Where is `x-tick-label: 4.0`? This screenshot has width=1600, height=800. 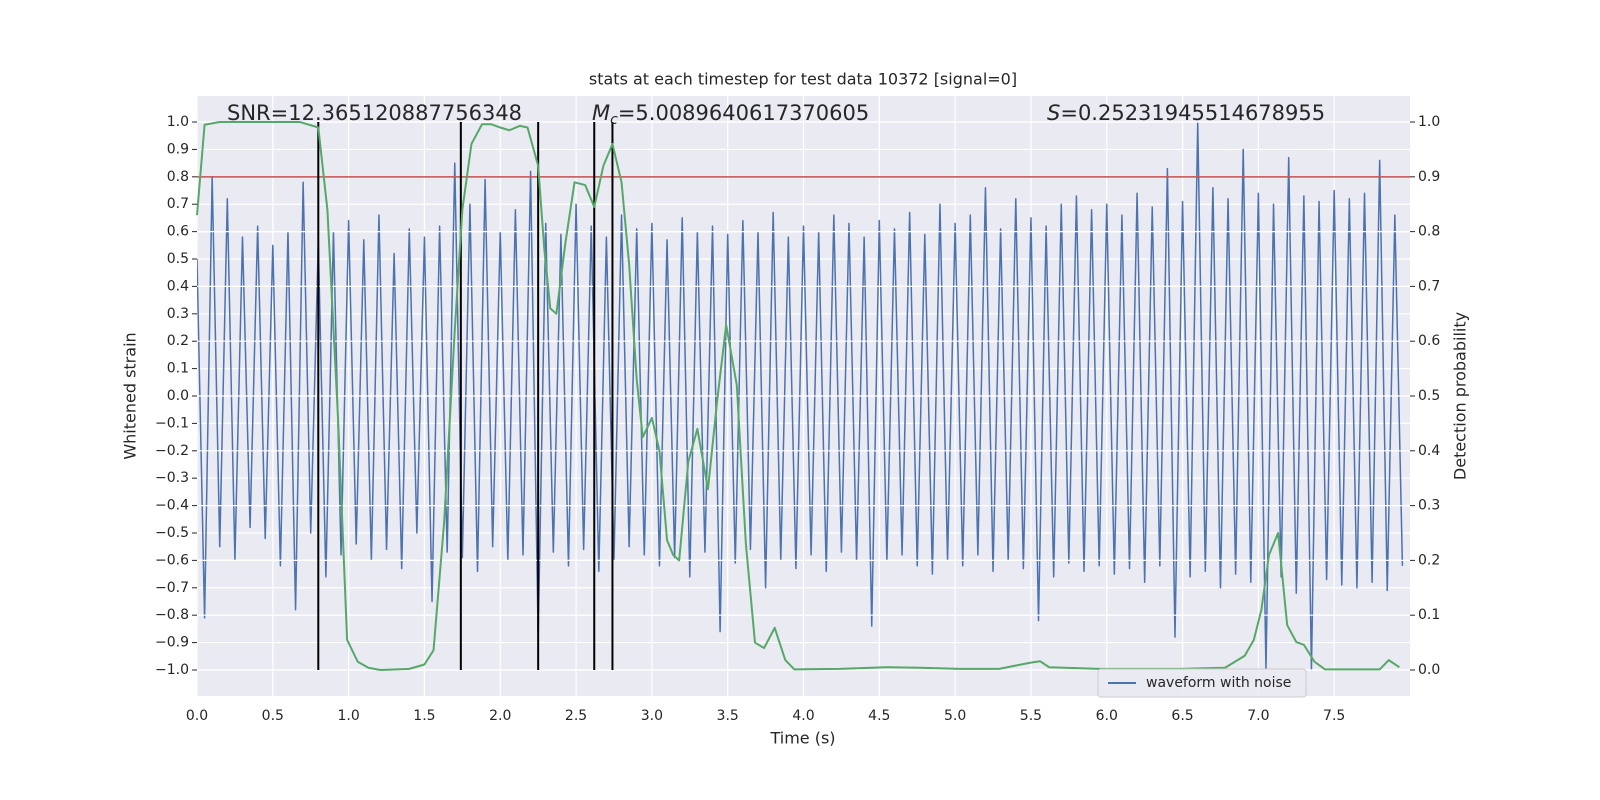
x-tick-label: 4.0 is located at coordinates (803, 716).